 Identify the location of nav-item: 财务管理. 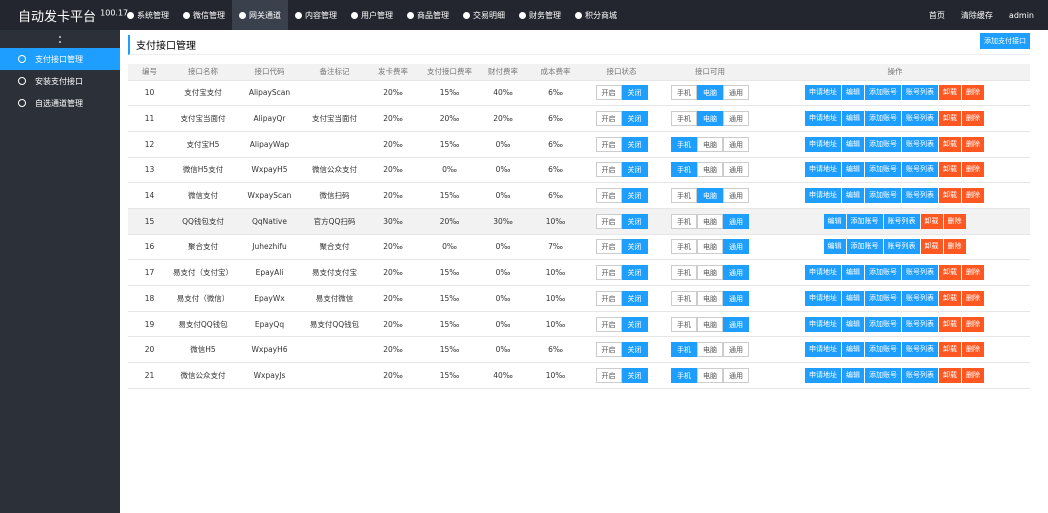
(540, 15).